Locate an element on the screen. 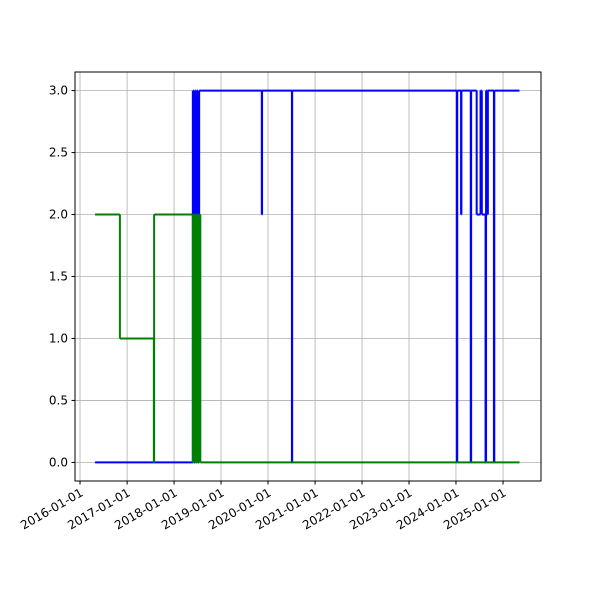 This screenshot has width=600, height=600. y-tick-label: 2.5 is located at coordinates (58, 153).